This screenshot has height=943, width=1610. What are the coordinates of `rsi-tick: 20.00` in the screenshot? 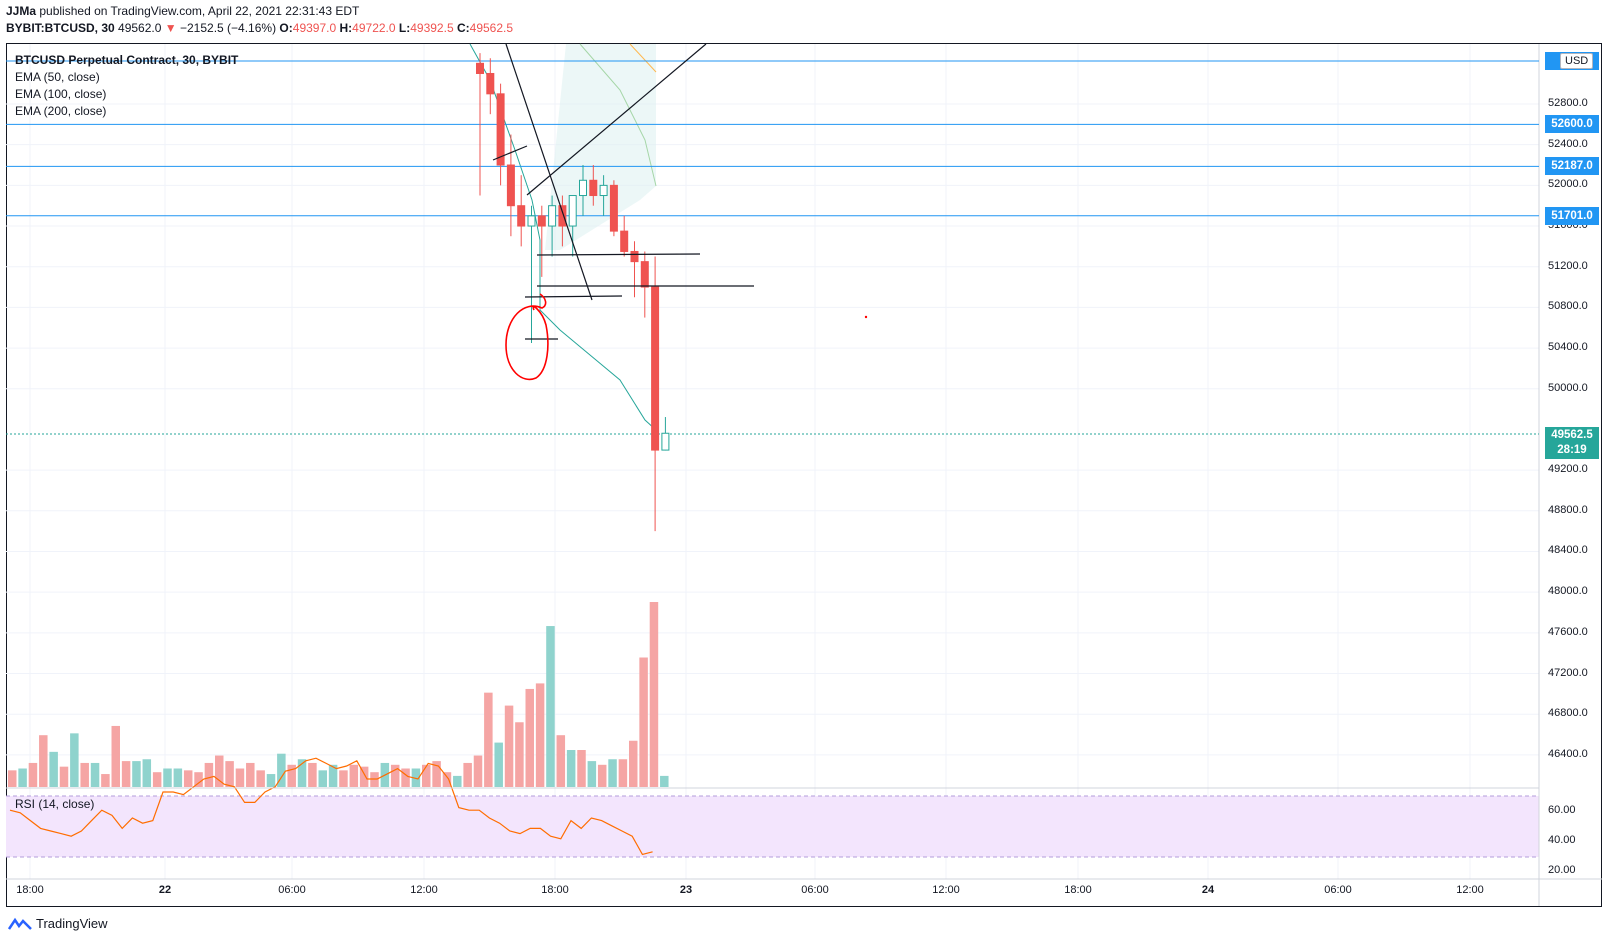 It's located at (1562, 870).